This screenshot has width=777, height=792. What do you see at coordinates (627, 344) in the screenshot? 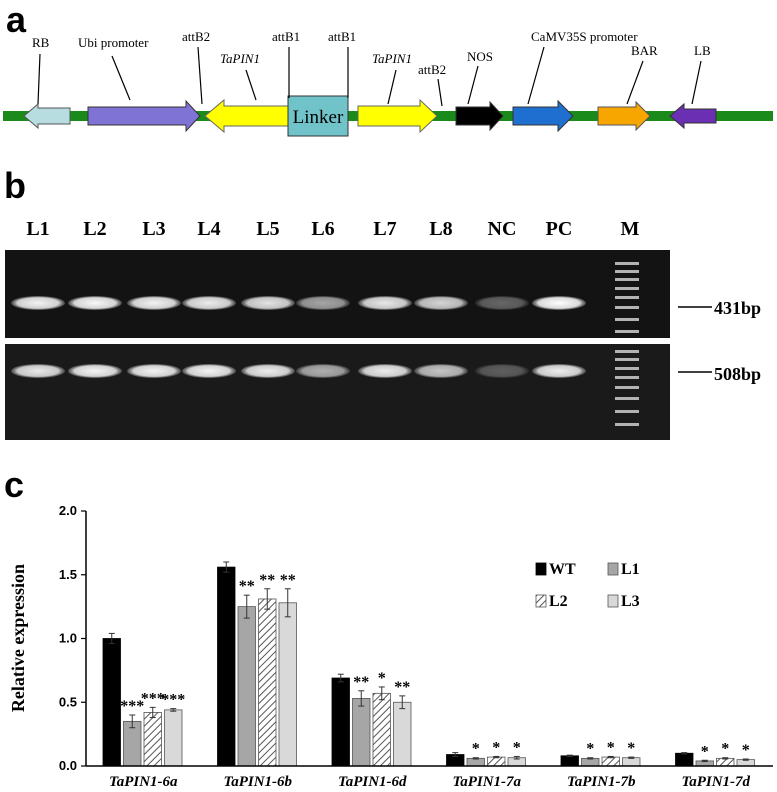
I see `gel-ladder` at bounding box center [627, 344].